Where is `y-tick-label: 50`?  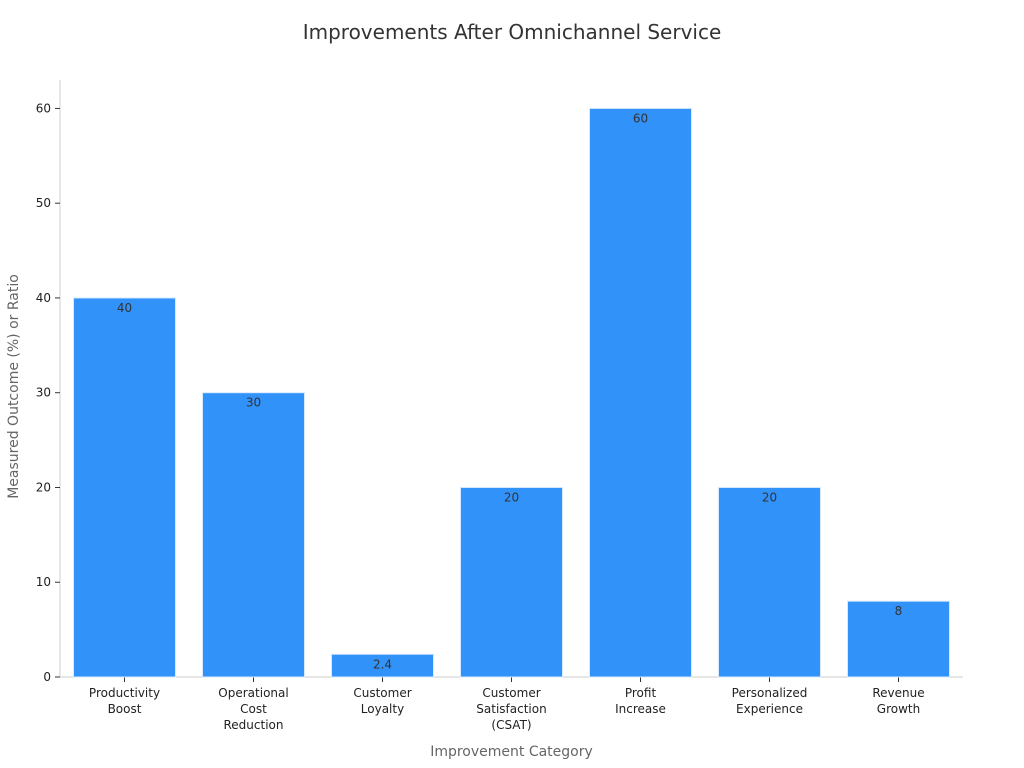
y-tick-label: 50 is located at coordinates (43, 203).